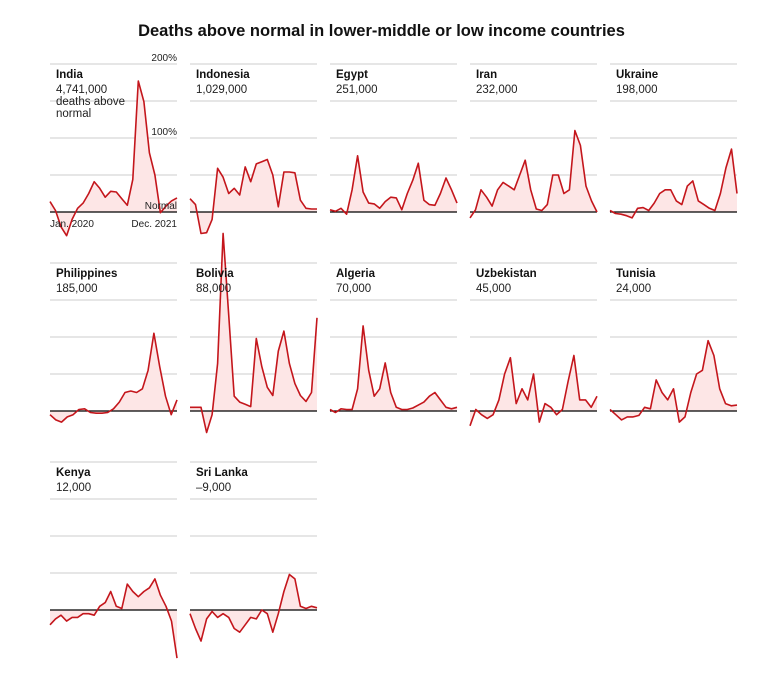 The width and height of the screenshot is (763, 699). I want to click on excess-deaths-value: 12,000, so click(73, 488).